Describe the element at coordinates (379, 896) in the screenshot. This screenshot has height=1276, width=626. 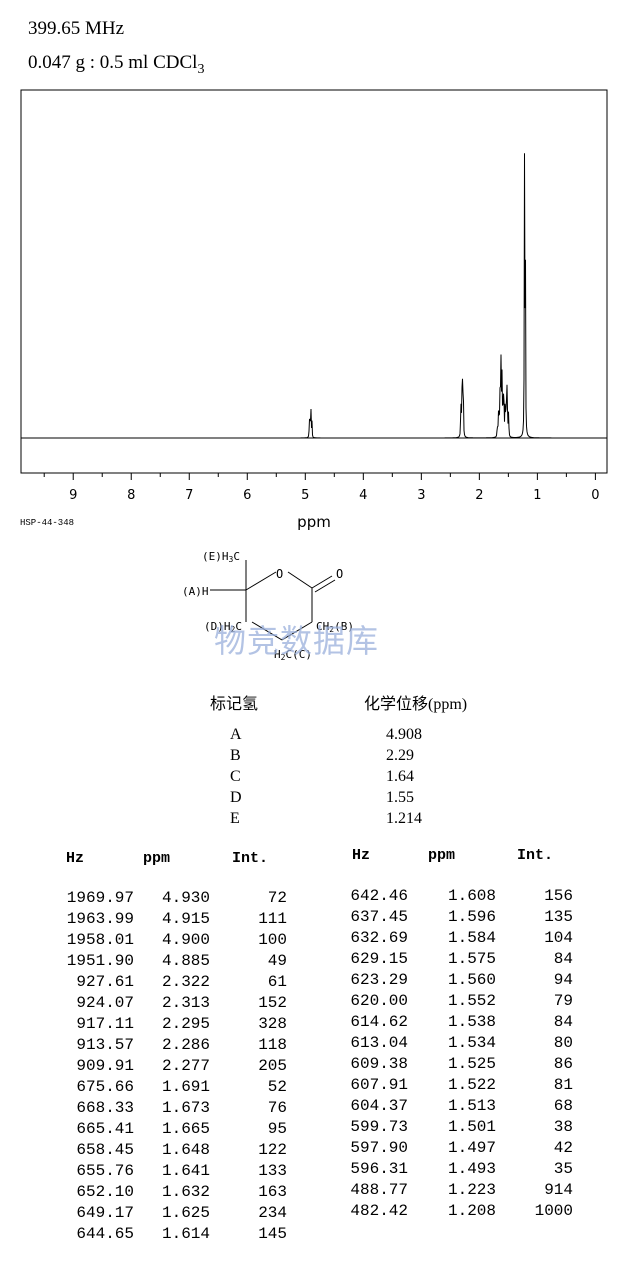
I see `right-peak-hz: 642.46` at that location.